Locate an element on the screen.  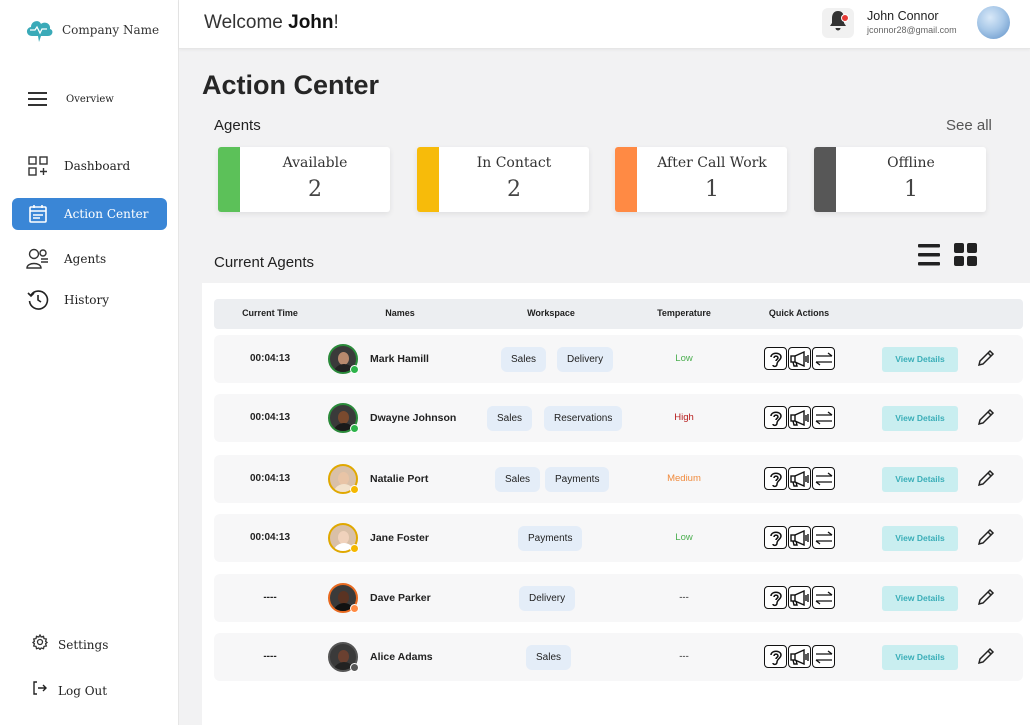
grid-view-toggle is located at coordinates (965, 254).